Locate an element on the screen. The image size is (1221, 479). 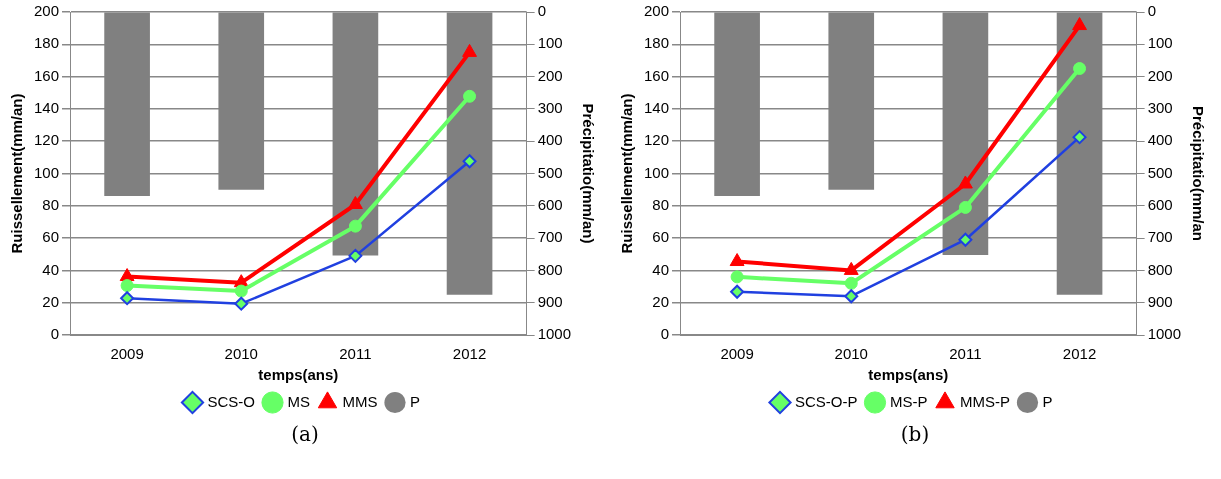
y2-axis-title: Précipitatio(mm/an) is located at coordinates (588, 173).